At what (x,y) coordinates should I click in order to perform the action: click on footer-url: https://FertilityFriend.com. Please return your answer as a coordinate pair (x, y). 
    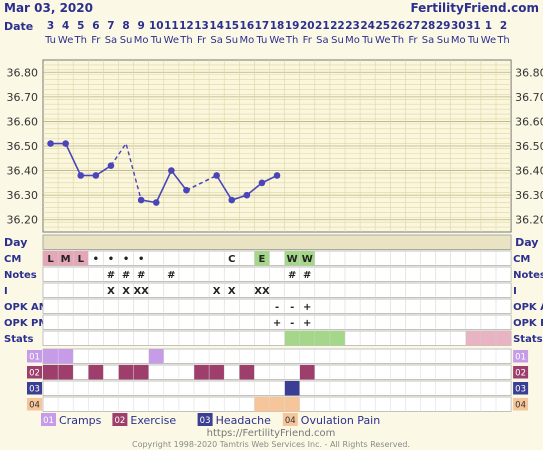
    Looking at the image, I should click on (271, 433).